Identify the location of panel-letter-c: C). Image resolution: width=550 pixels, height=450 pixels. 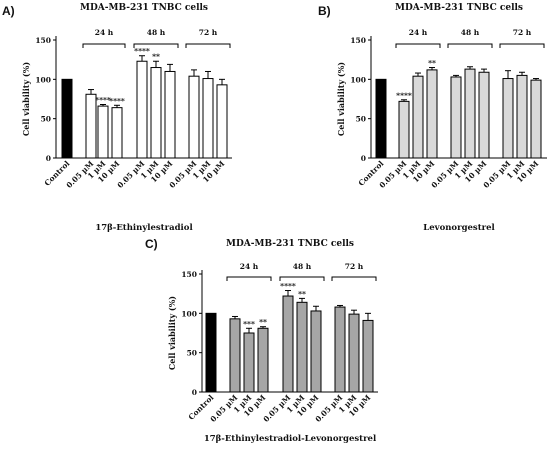
(151, 244).